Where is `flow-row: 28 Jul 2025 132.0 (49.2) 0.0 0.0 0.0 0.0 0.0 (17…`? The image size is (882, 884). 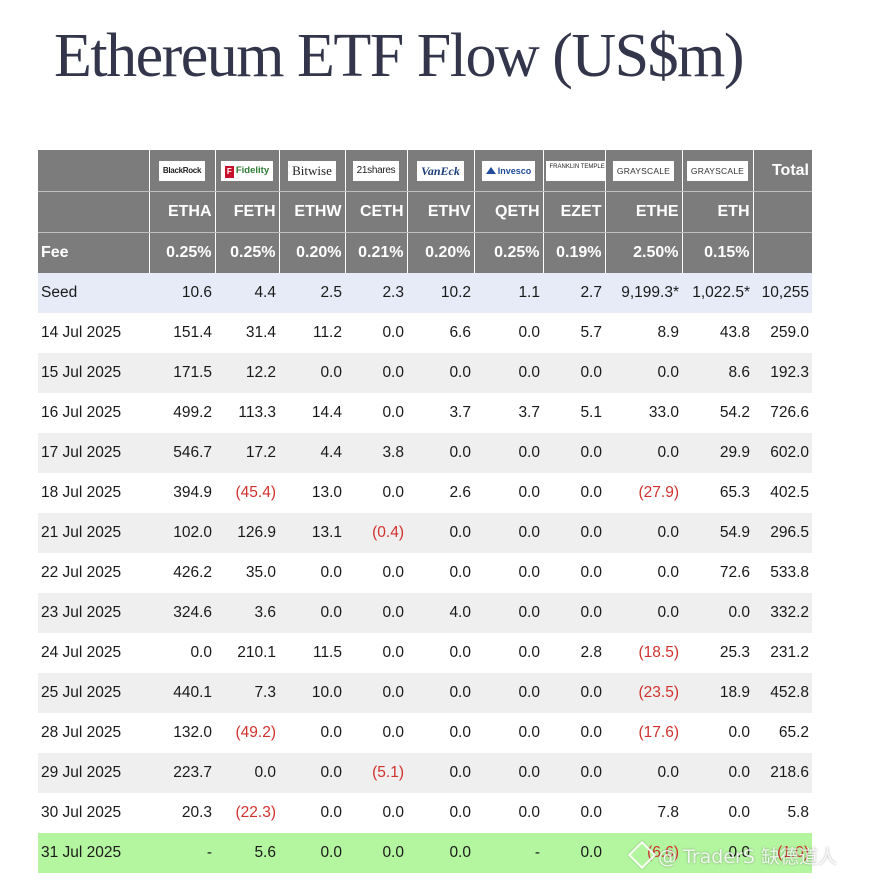 flow-row: 28 Jul 2025 132.0 (49.2) 0.0 0.0 0.0 0.0 0.0 (17… is located at coordinates (425, 733).